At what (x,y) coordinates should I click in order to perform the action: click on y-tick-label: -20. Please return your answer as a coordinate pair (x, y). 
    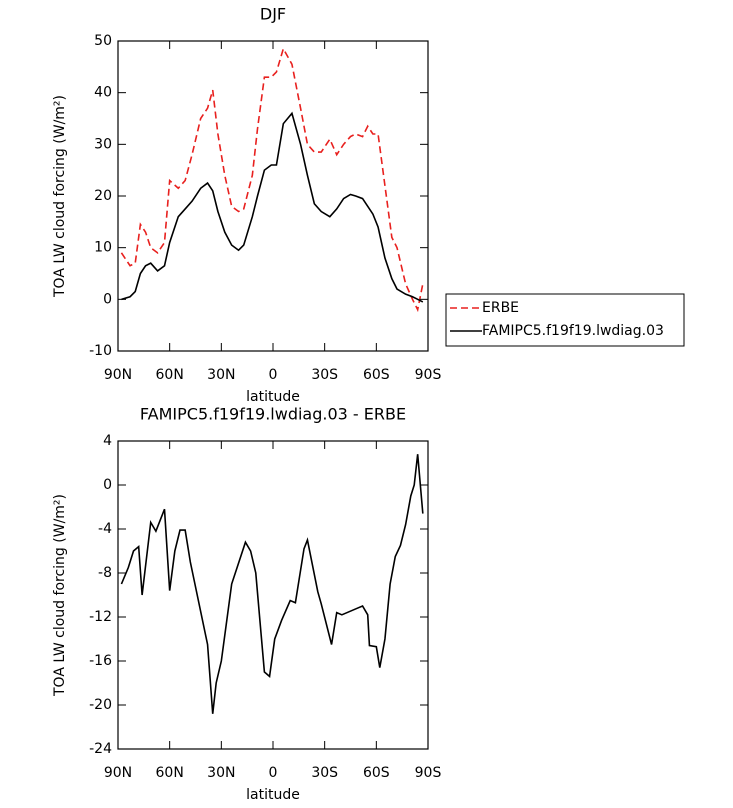
    Looking at the image, I should click on (100, 705).